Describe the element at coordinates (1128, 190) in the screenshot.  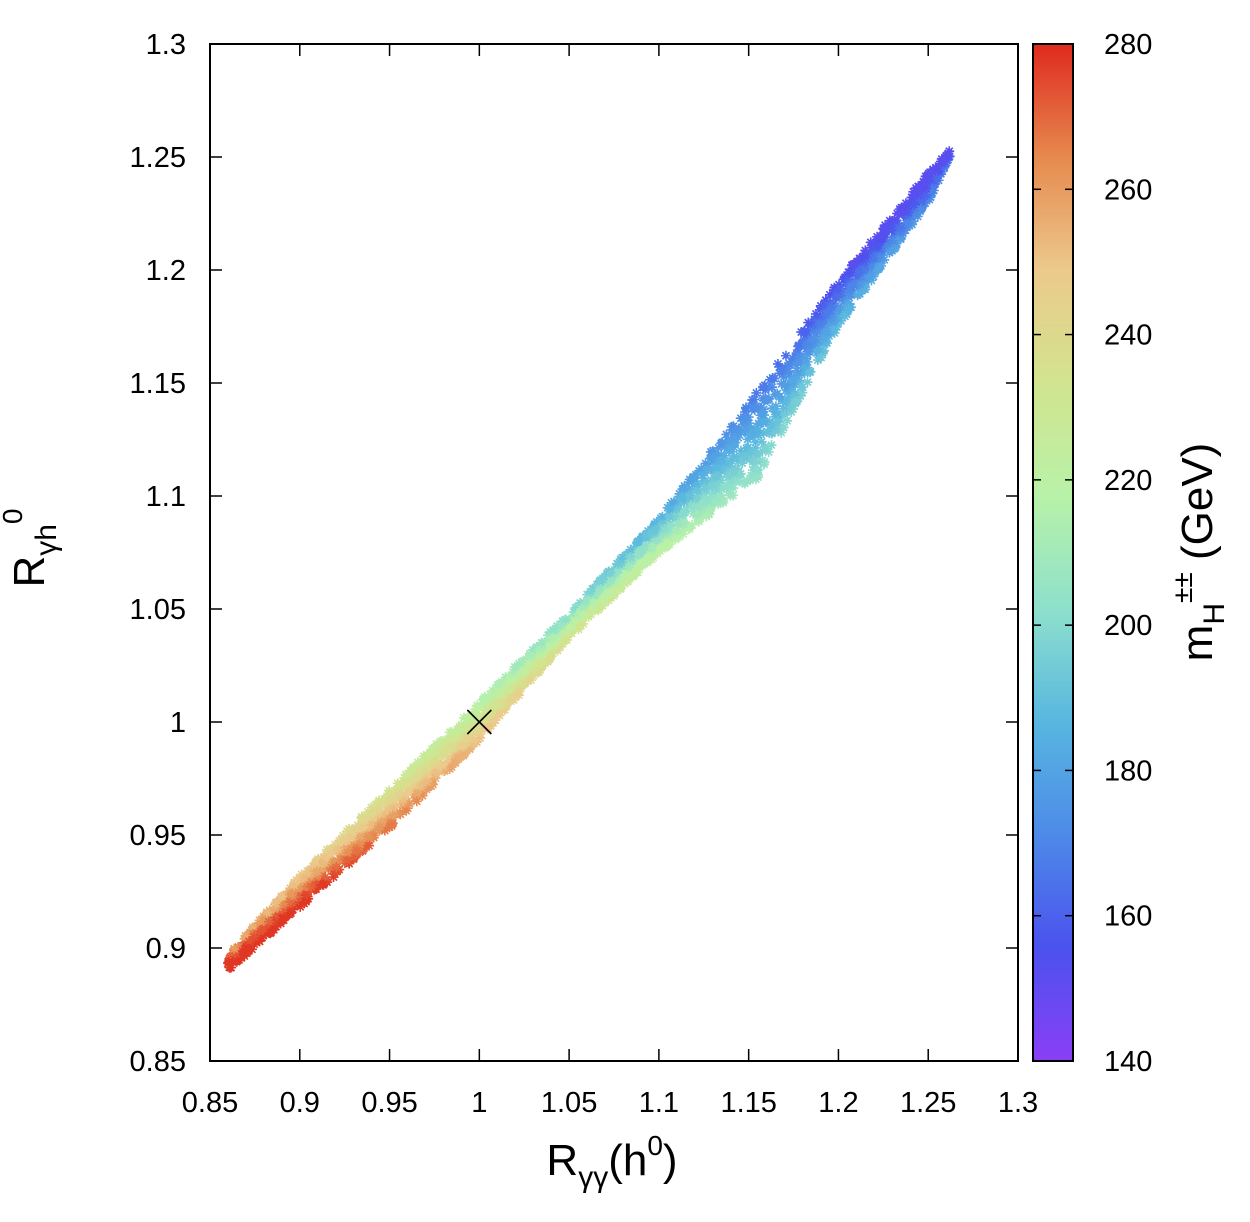
I see `colorbar-tick-label: 260` at that location.